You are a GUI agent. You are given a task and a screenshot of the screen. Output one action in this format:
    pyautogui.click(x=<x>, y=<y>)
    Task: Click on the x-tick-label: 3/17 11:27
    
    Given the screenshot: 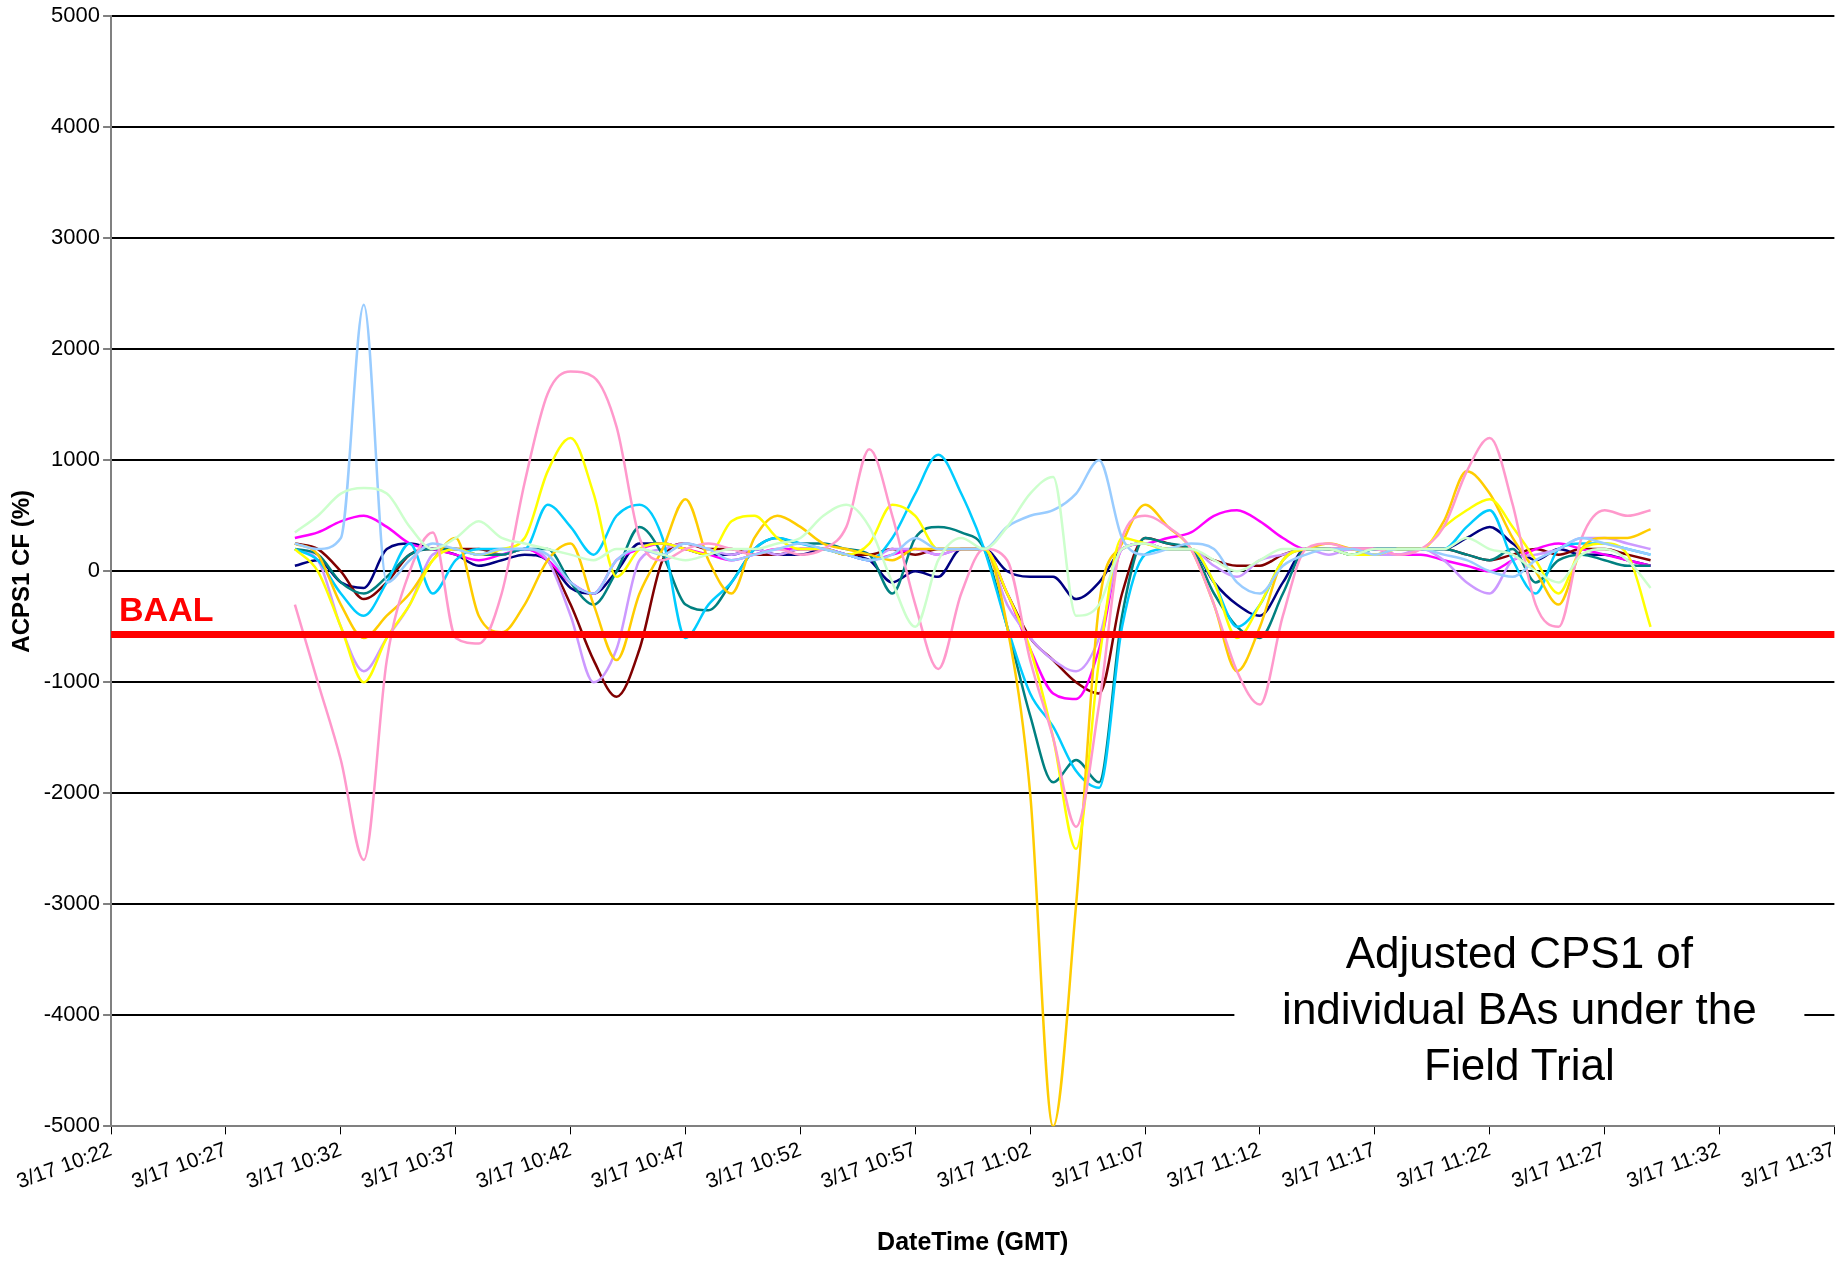 What is the action you would take?
    pyautogui.click(x=1558, y=1164)
    